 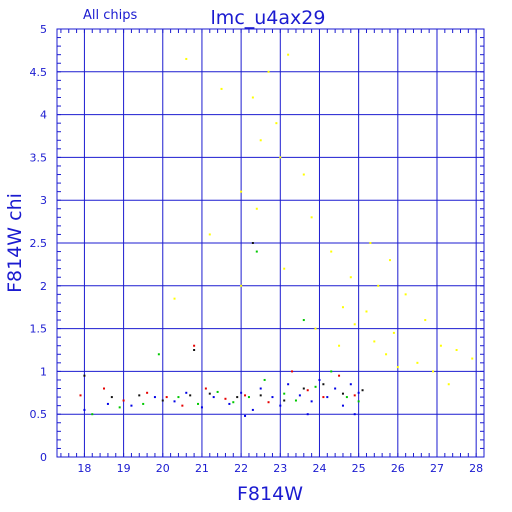 What do you see at coordinates (202, 468) in the screenshot?
I see `x-tick-label: 21` at bounding box center [202, 468].